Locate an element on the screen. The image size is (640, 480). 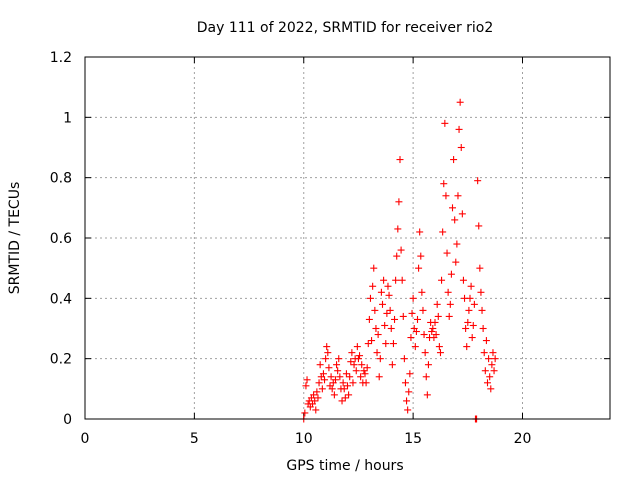
y-tick-label: 0.8 is located at coordinates (61, 179).